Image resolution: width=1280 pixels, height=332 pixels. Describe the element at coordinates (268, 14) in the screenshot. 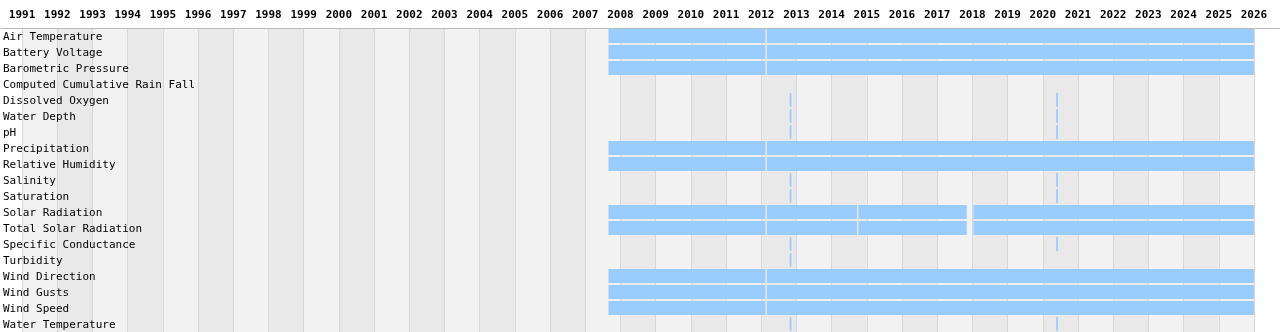

I see `x-tick-label: 1998` at that location.